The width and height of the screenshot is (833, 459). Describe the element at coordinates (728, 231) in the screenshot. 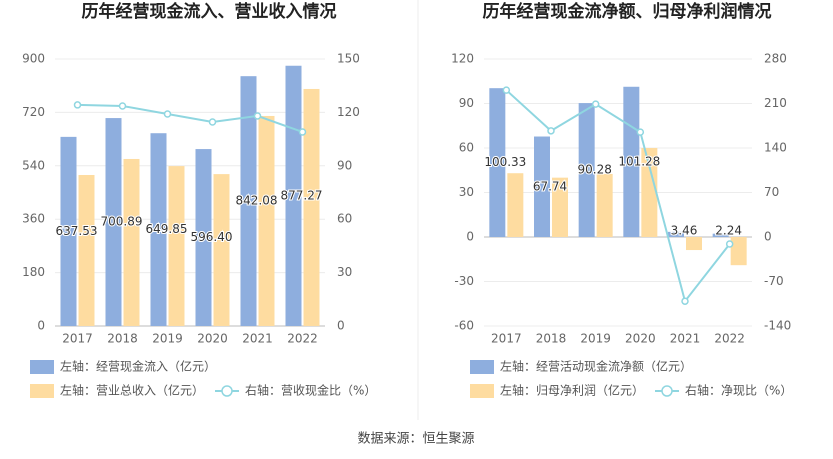

I see `value-label: 2.24` at that location.